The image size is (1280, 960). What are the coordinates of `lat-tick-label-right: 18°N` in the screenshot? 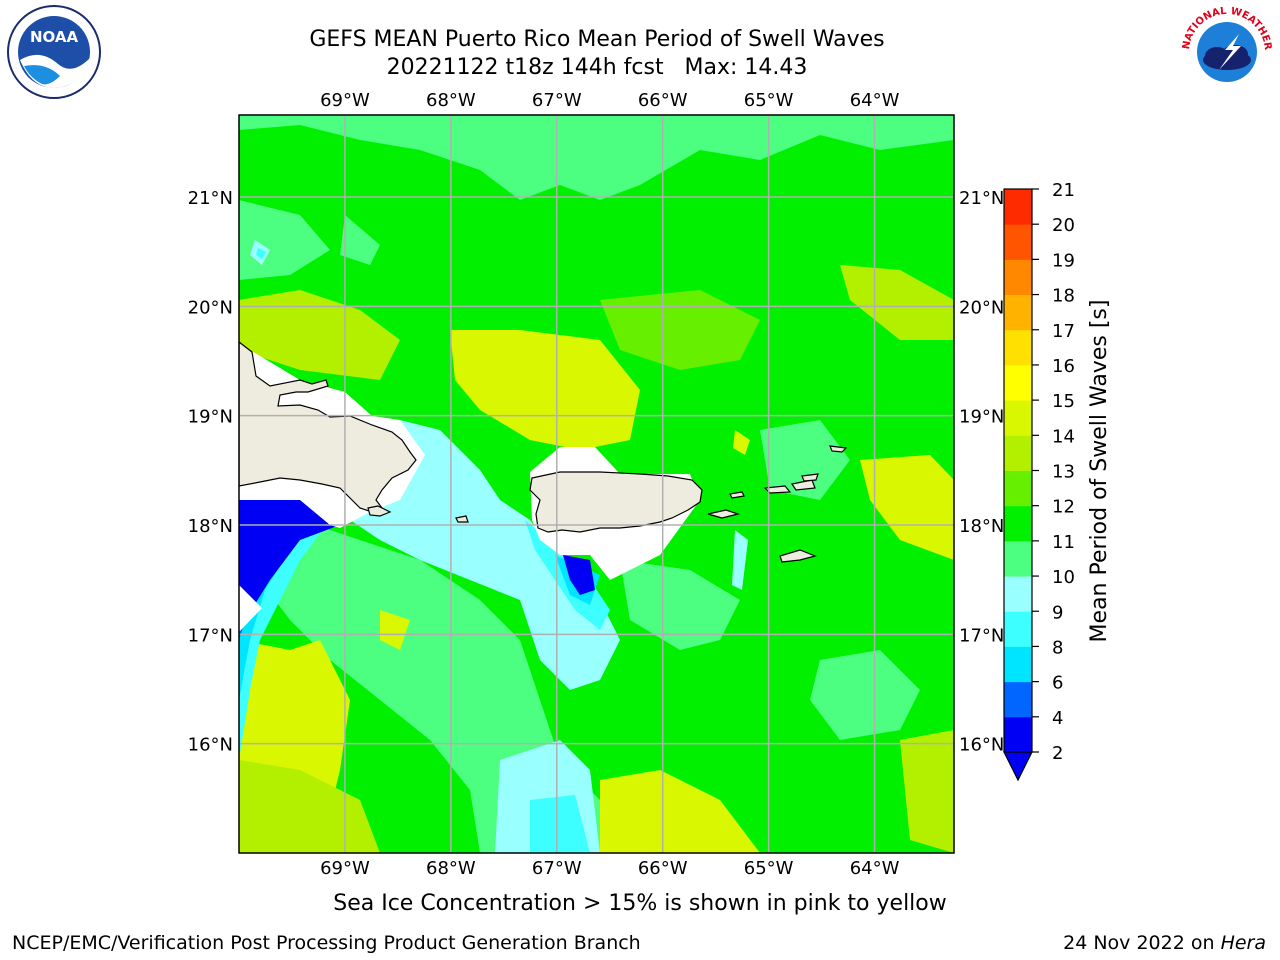 It's located at (981, 526).